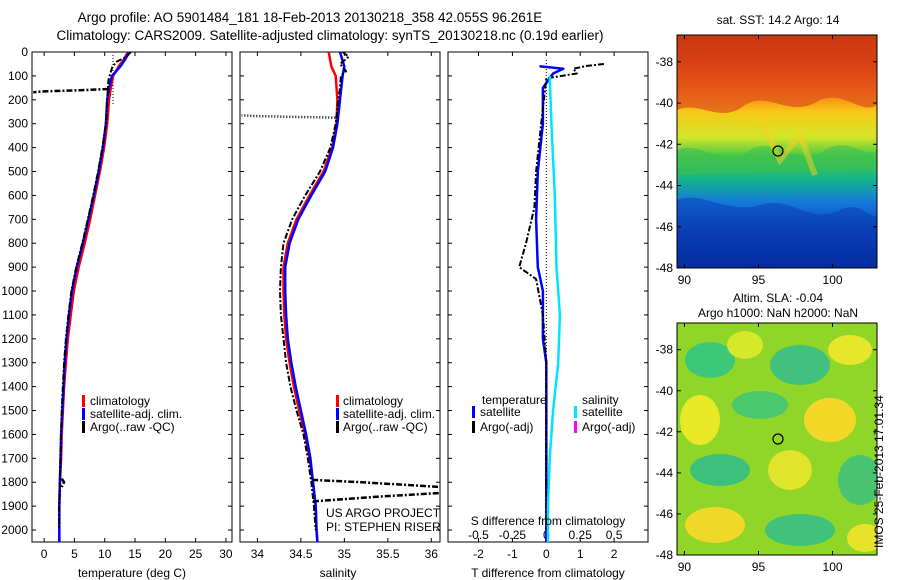 Image resolution: width=900 pixels, height=580 pixels. Describe the element at coordinates (226, 554) in the screenshot. I see `x-tick-label: 30` at that location.